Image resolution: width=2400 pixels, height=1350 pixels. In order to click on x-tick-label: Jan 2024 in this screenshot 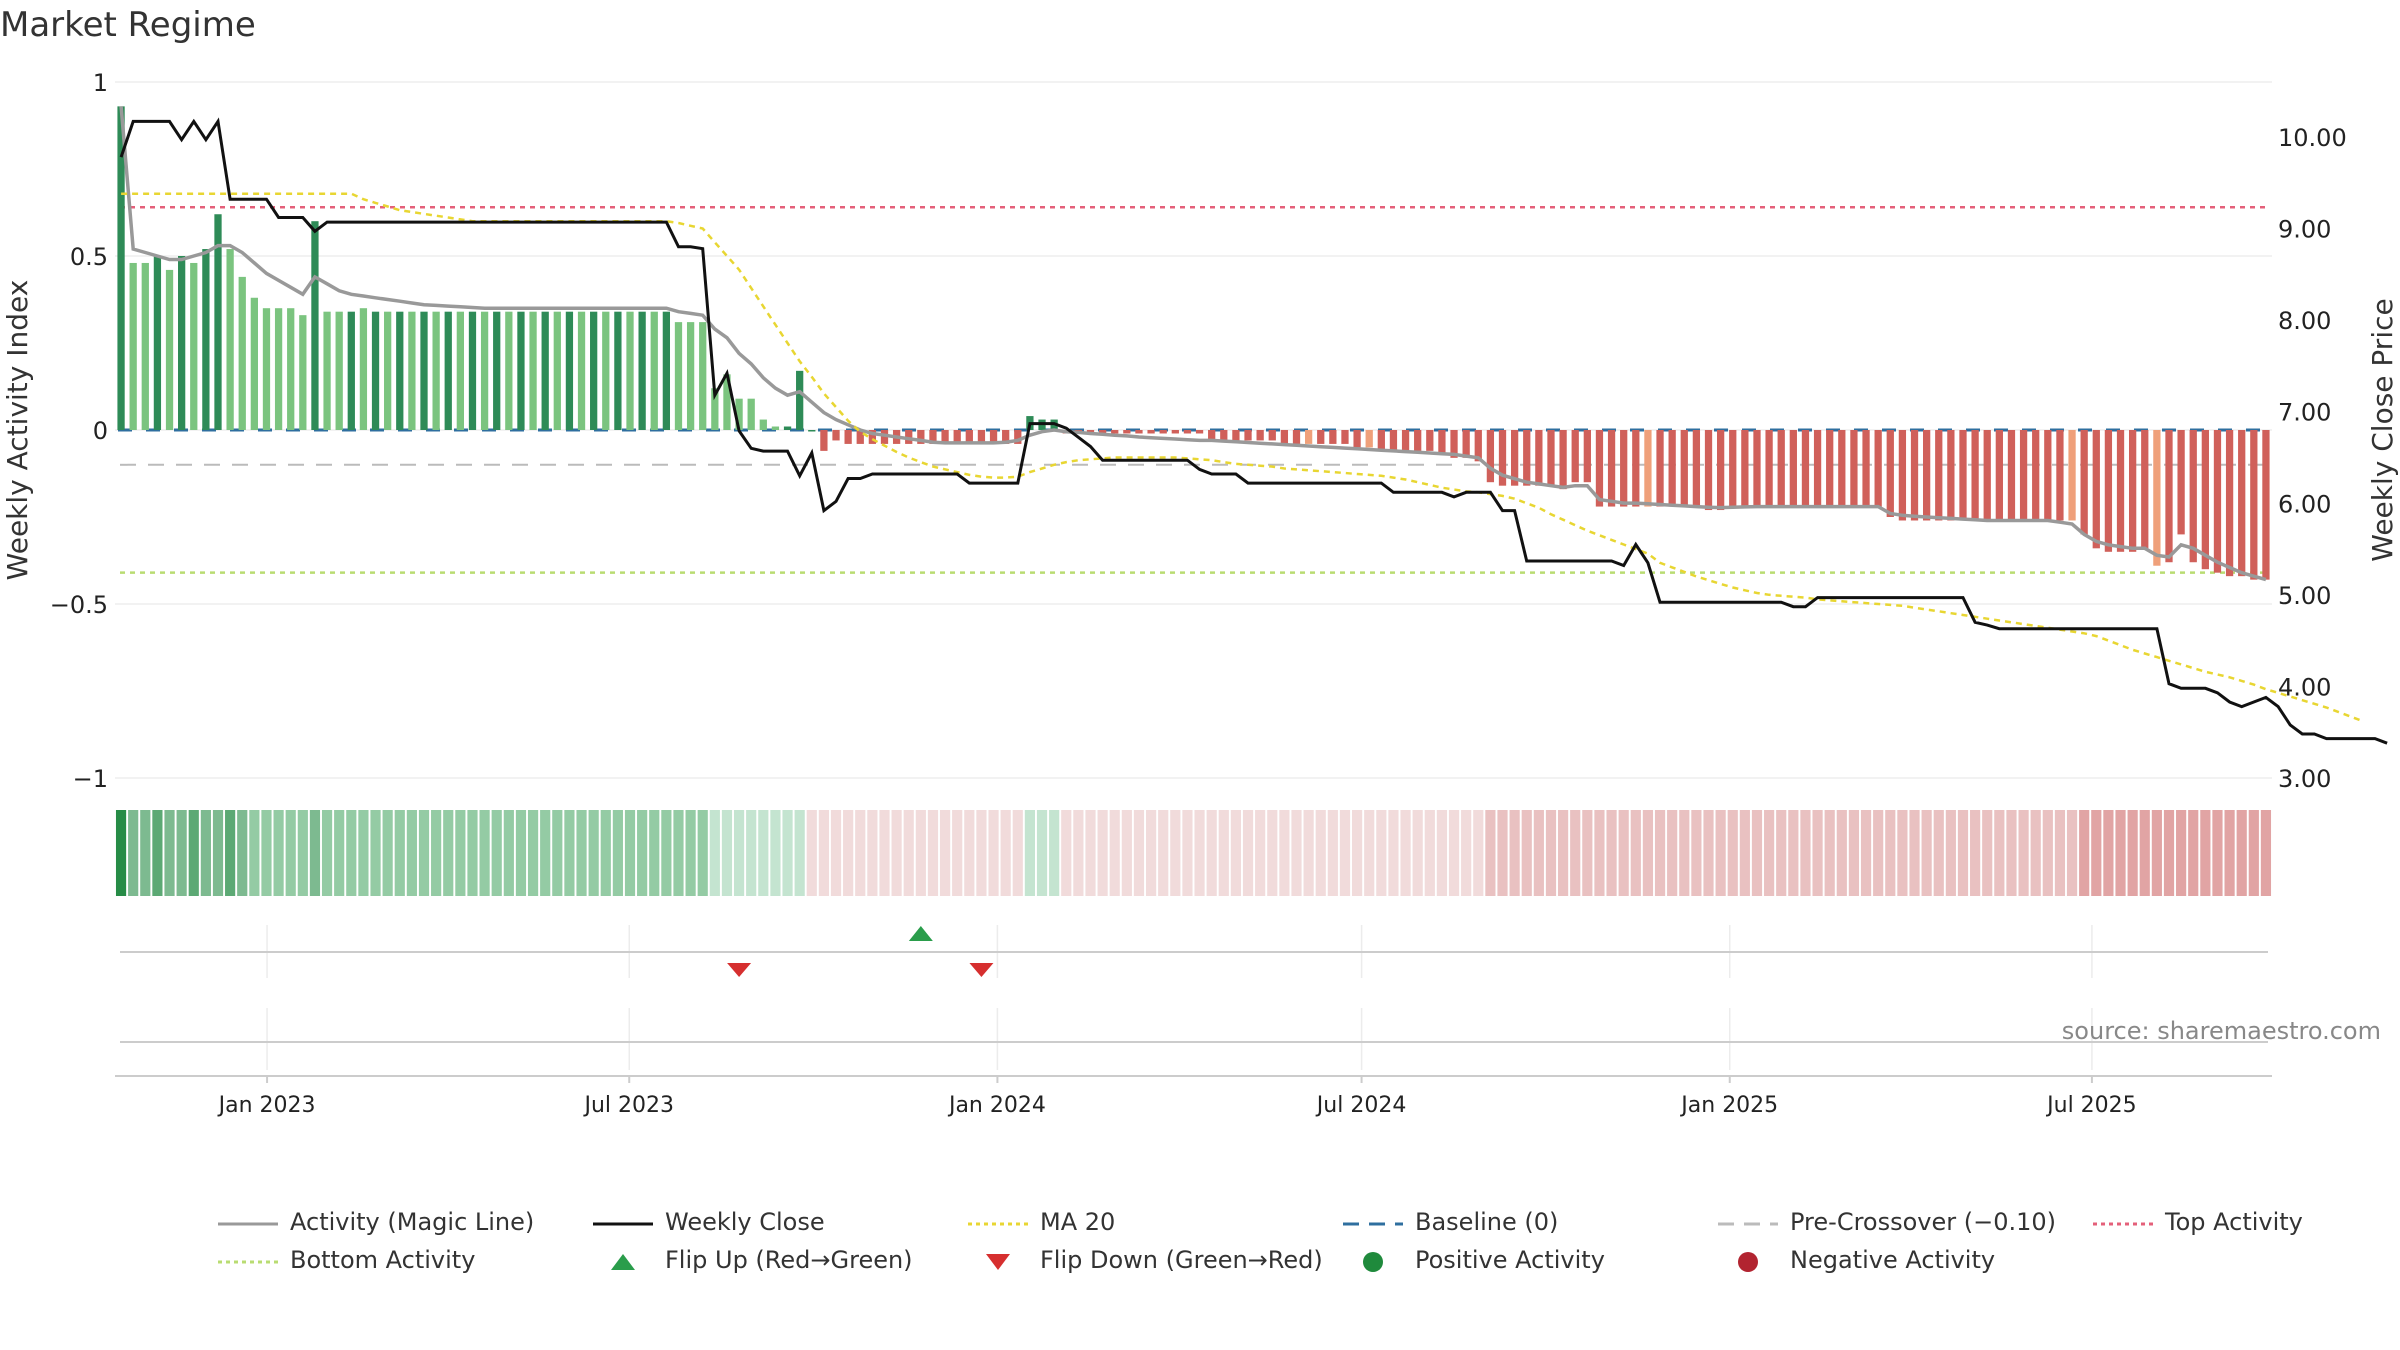, I will do `click(996, 1105)`.